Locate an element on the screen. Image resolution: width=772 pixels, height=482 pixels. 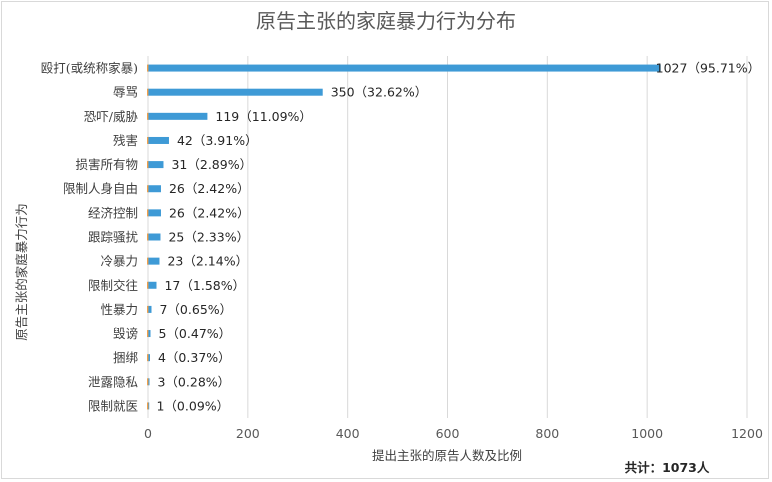
x-axis-title: 提出主张的原告人数及比例 is located at coordinates (447, 455).